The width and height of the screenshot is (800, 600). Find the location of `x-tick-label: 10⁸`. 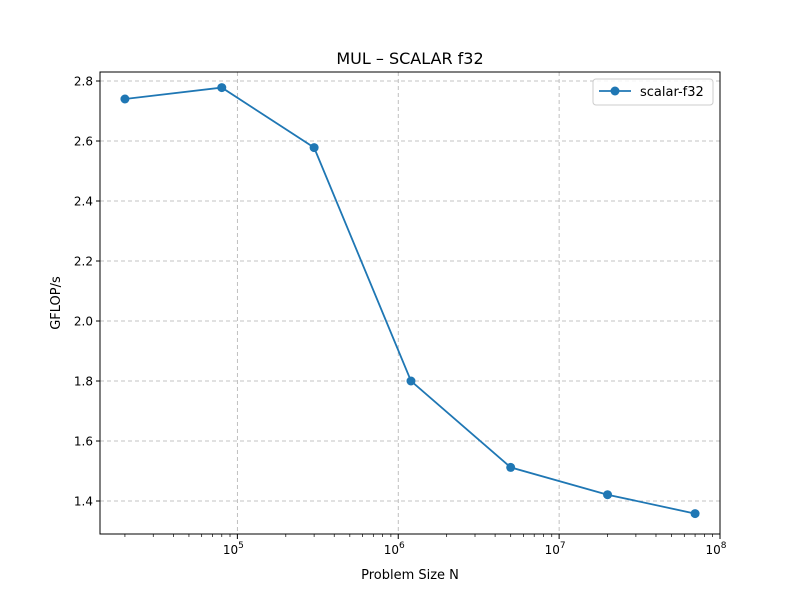

x-tick-label: 10⁸ is located at coordinates (715, 549).